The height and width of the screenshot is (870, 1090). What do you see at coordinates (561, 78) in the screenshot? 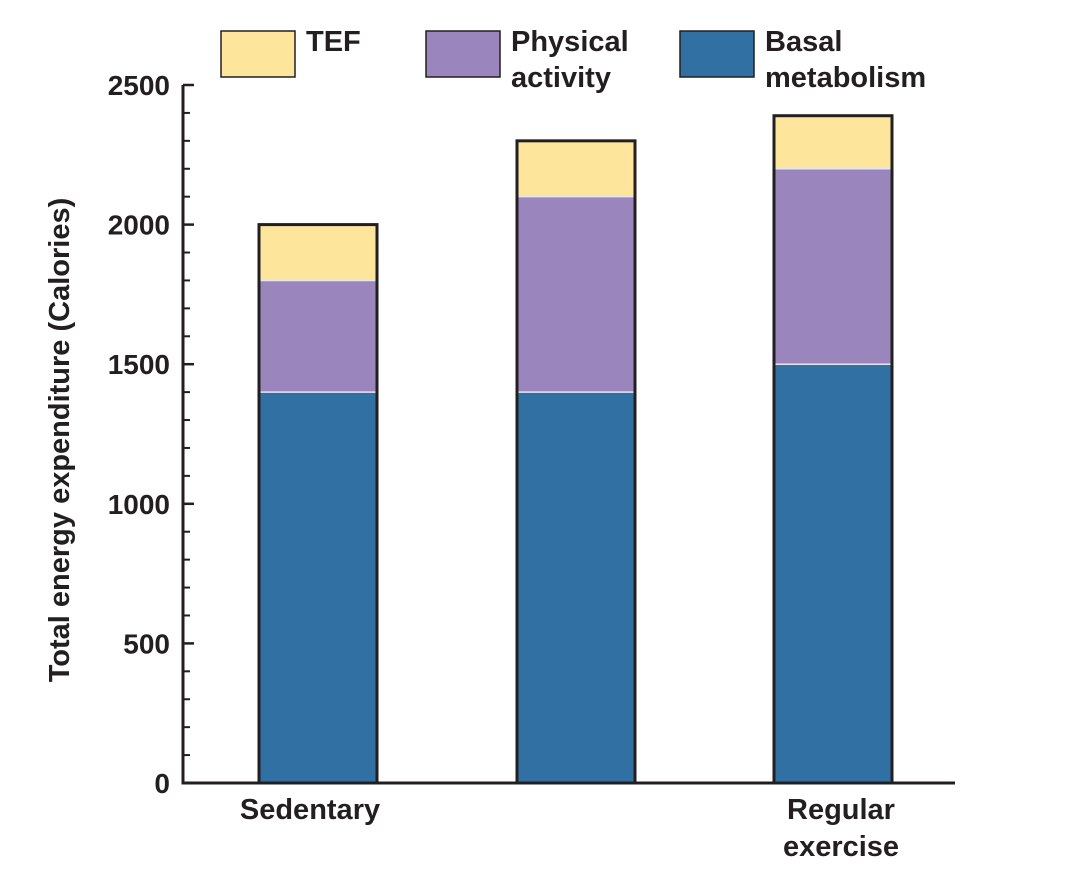
I see `legend-label: activity` at bounding box center [561, 78].